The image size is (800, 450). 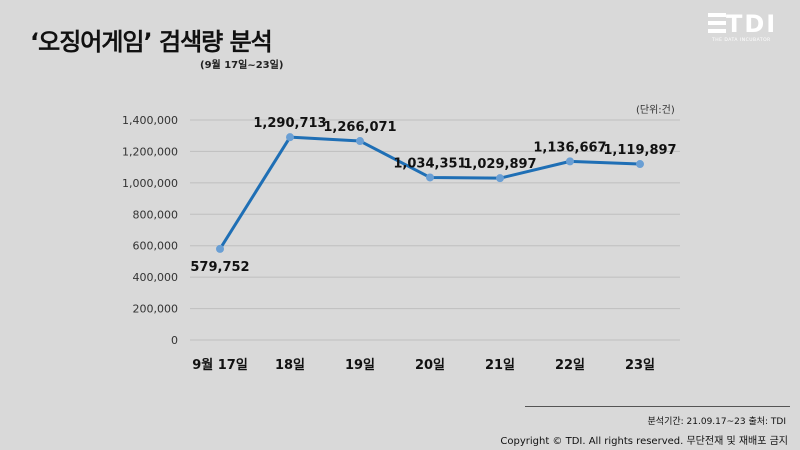 I want to click on logo-bars-icon, so click(x=717, y=24).